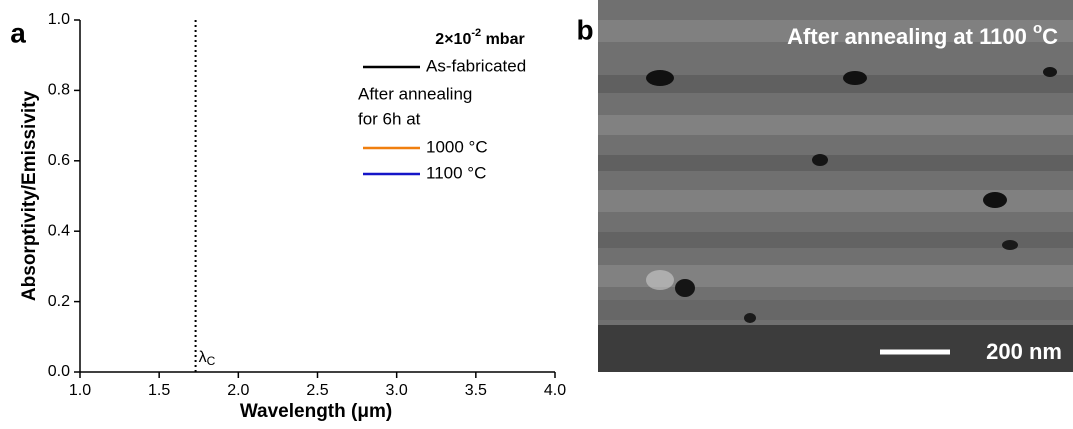 This screenshot has height=429, width=1073. I want to click on y-axis-label: Absorptivity/Emissivity, so click(29, 196).